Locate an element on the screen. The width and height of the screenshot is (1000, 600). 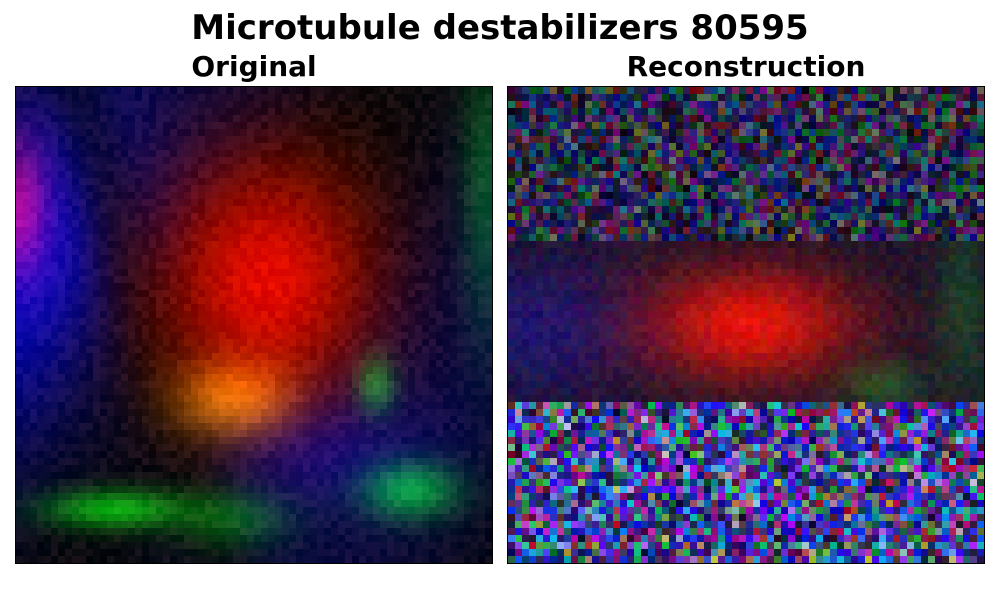
reconstruction-panel-title: Reconstruction is located at coordinates (746, 66).